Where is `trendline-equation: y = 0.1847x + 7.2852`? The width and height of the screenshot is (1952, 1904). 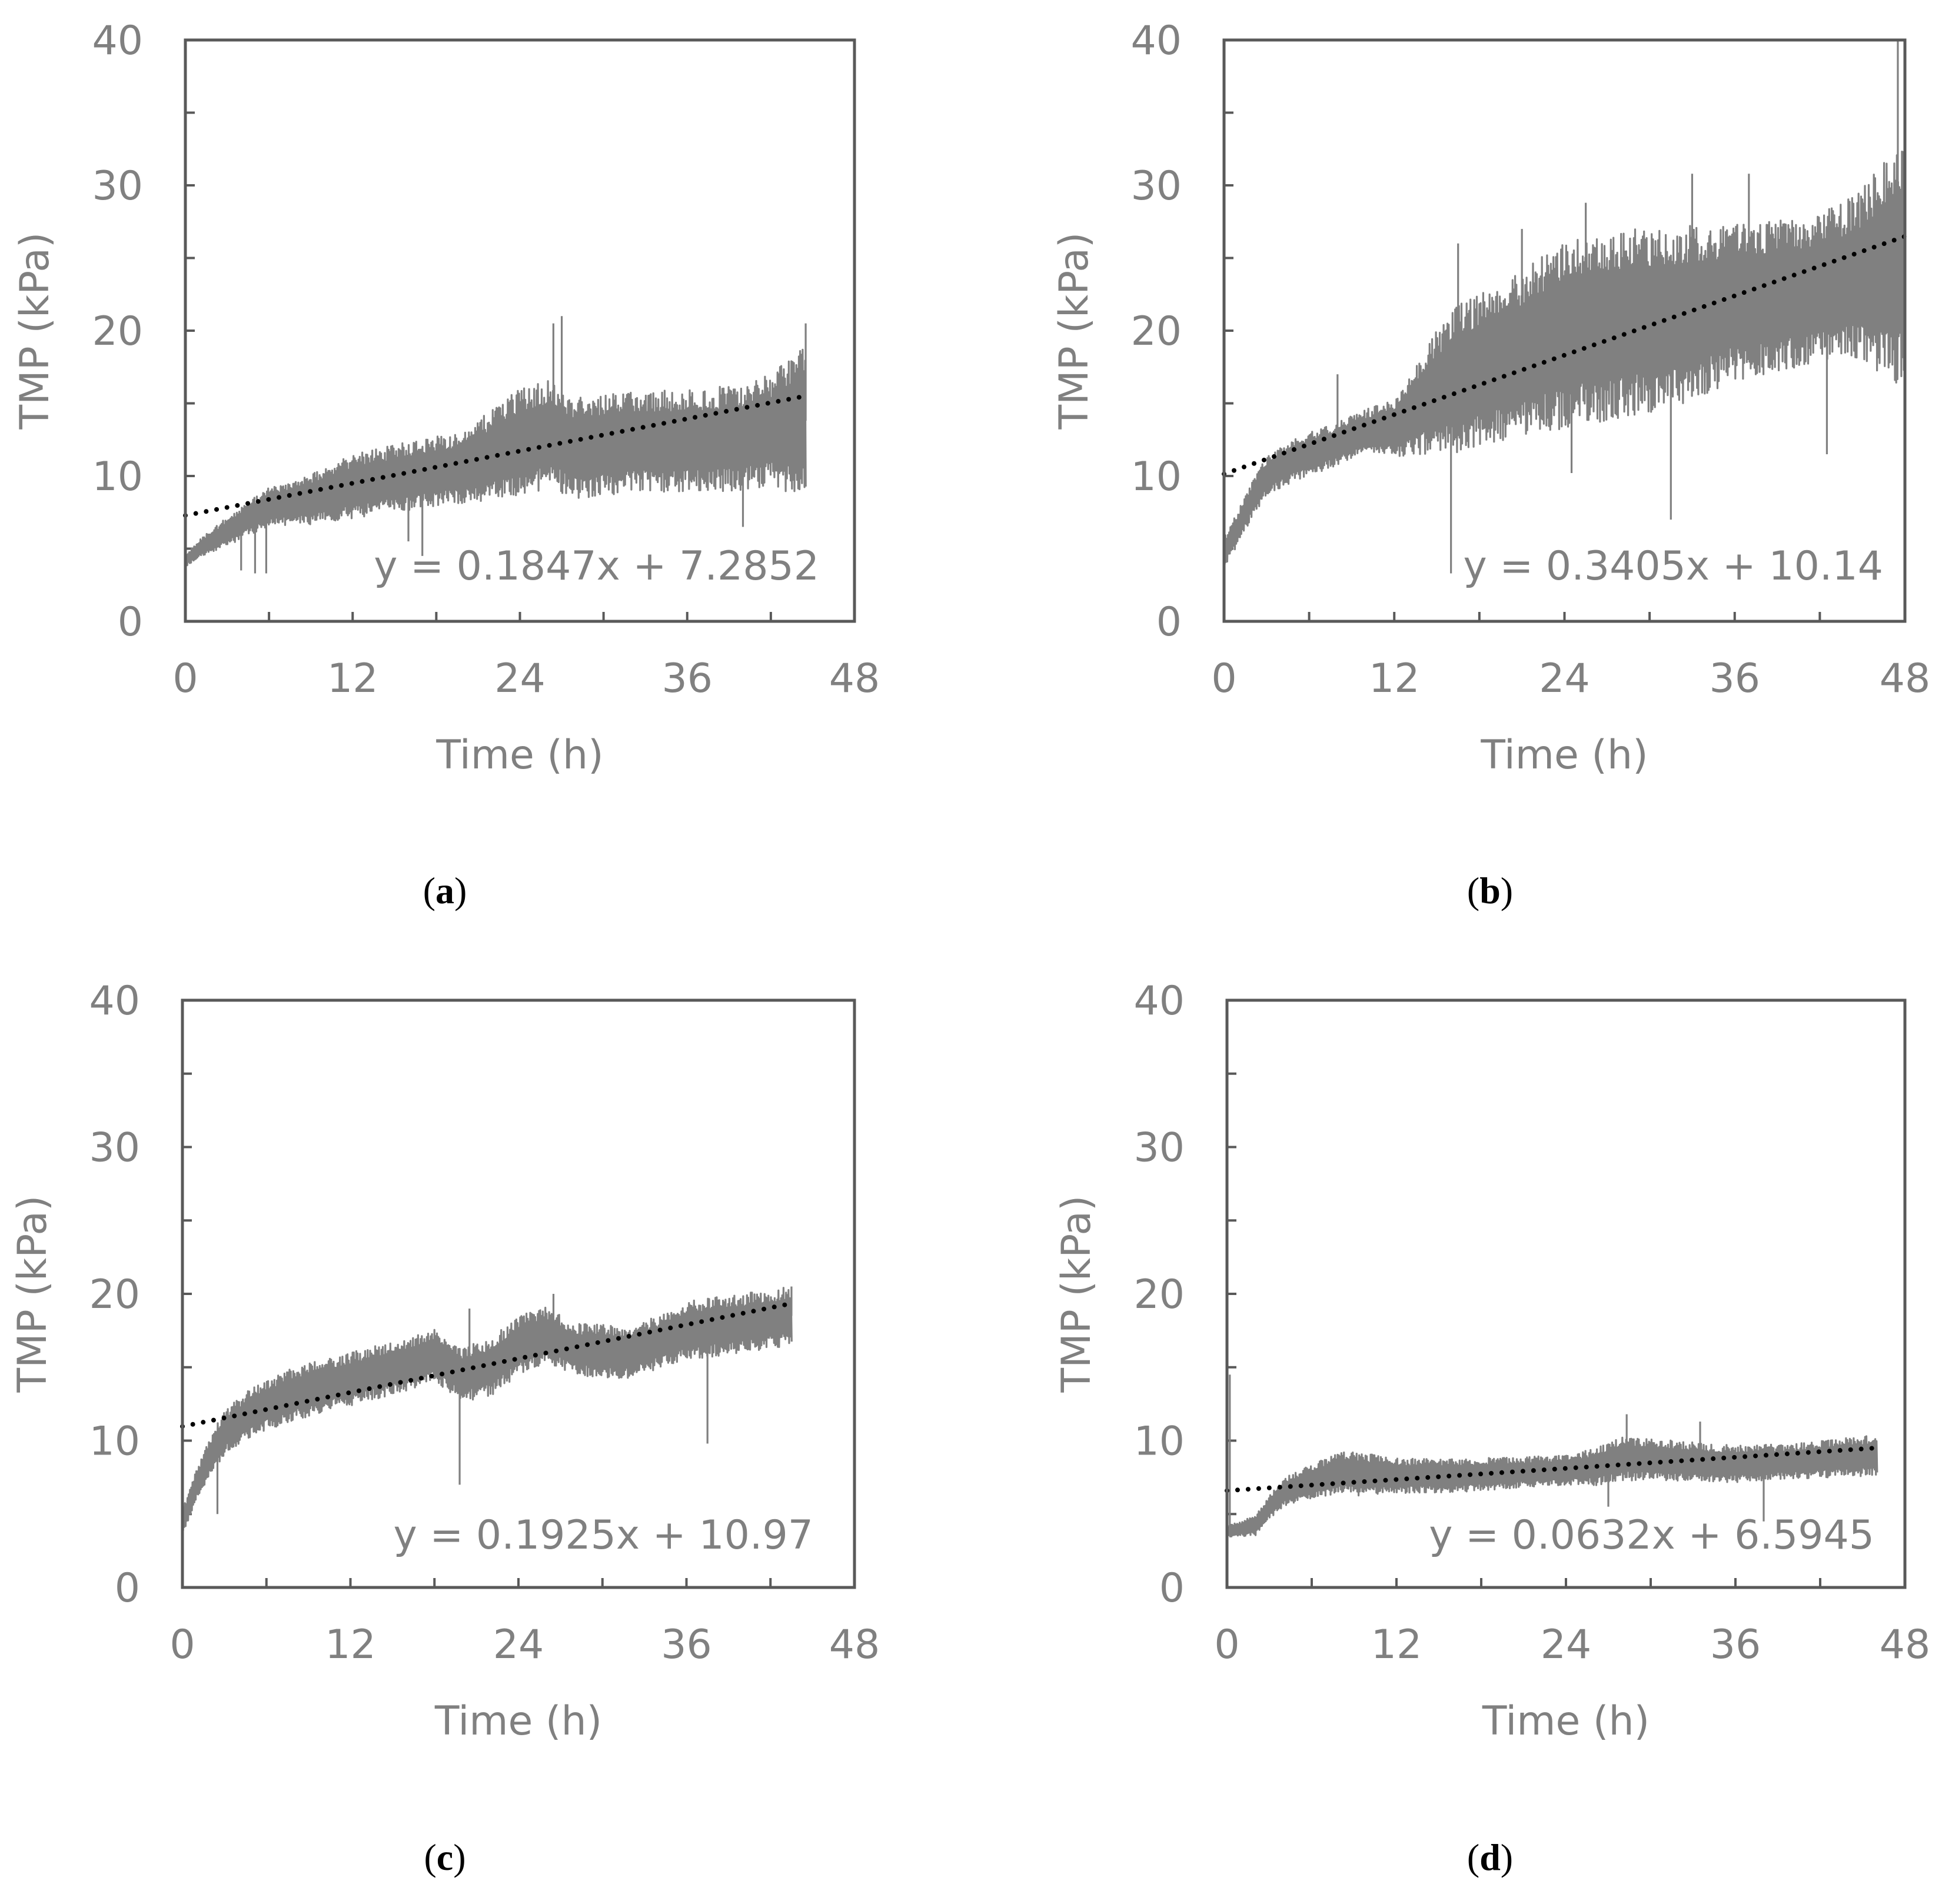 trendline-equation: y = 0.1847x + 7.2852 is located at coordinates (596, 566).